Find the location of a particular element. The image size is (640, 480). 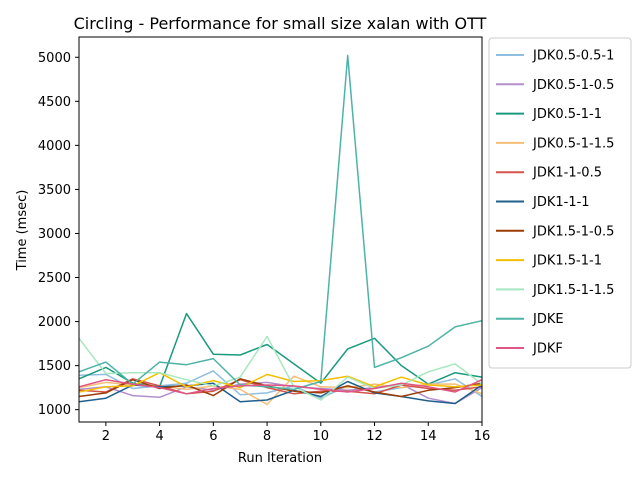

legend-label-2: JDK0.5-1-1 is located at coordinates (567, 114).